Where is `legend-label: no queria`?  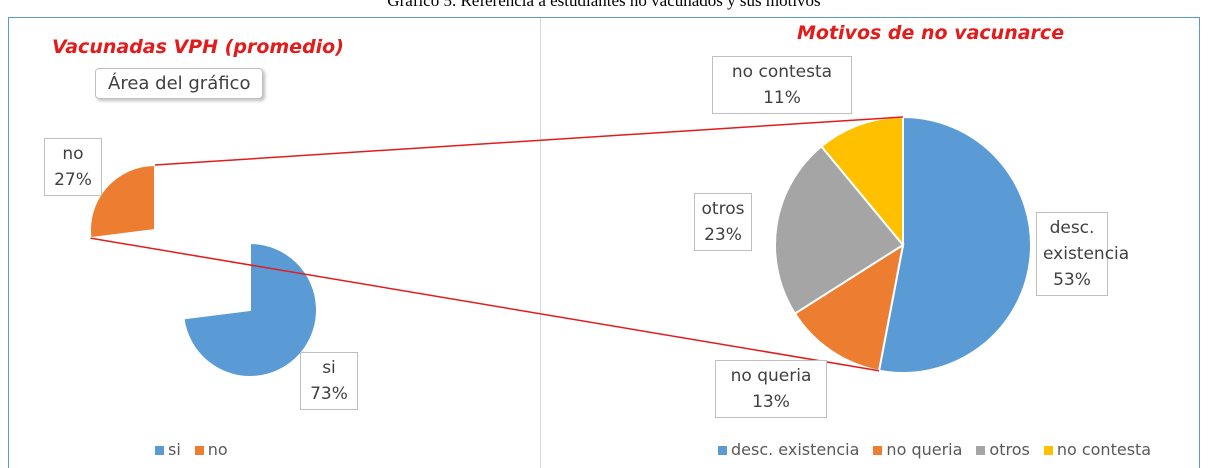
legend-label: no queria is located at coordinates (924, 449).